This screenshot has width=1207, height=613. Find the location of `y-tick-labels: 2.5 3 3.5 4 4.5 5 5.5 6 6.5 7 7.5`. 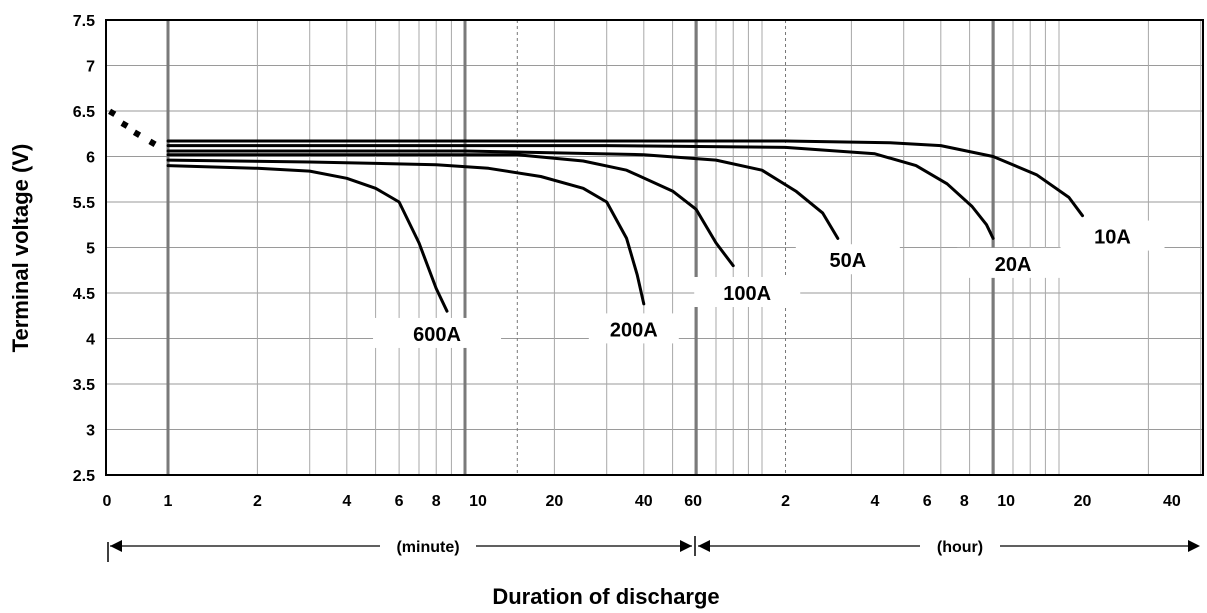

y-tick-labels: 2.5 3 3.5 4 4.5 5 5.5 6 6.5 7 7.5 is located at coordinates (84, 249).